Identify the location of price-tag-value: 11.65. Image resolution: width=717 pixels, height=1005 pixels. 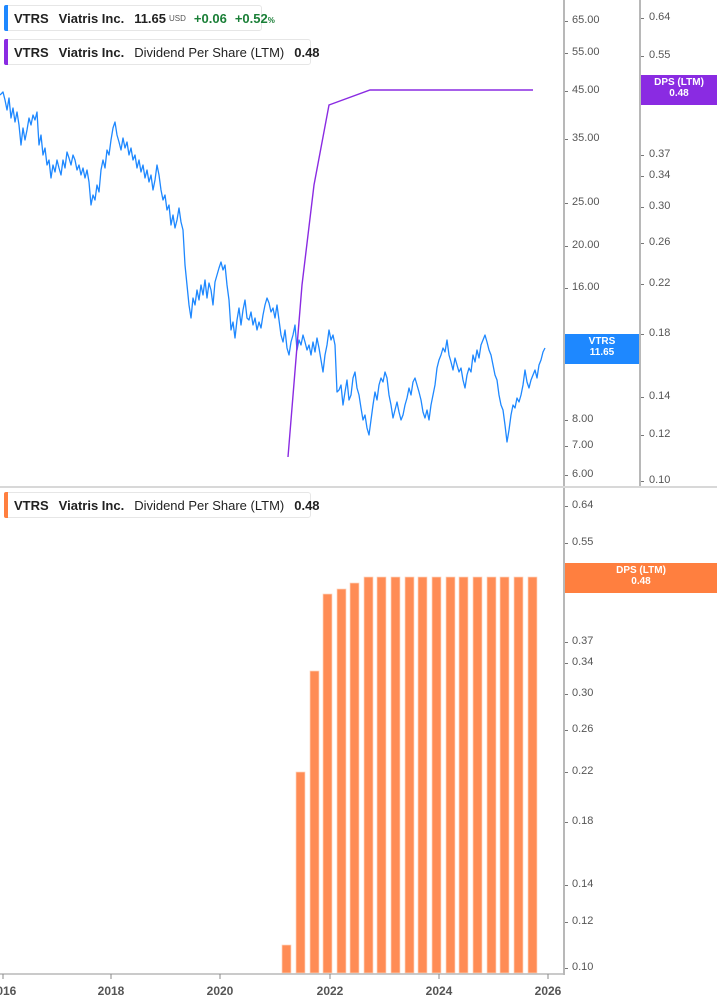
(602, 352).